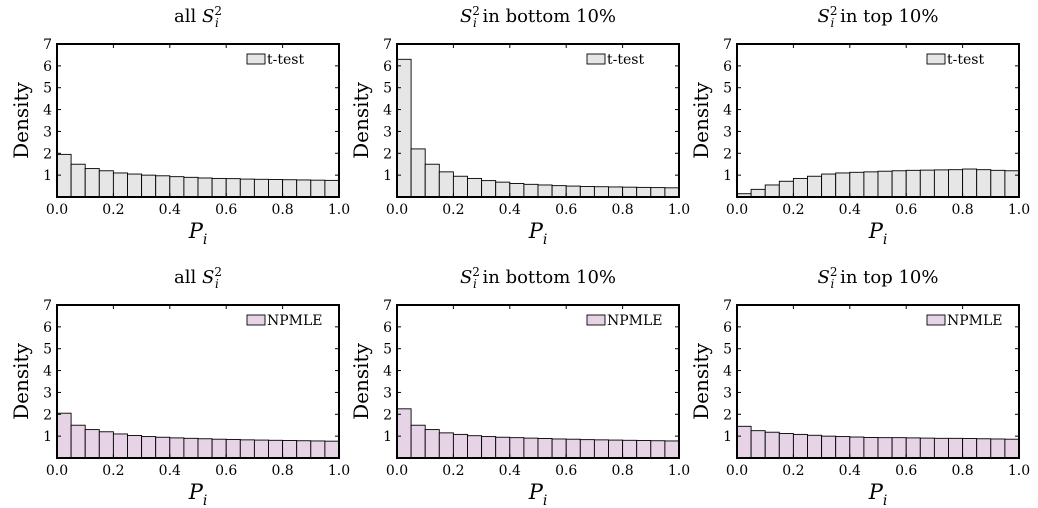  I want to click on y-tick-label: 7, so click(727, 306).